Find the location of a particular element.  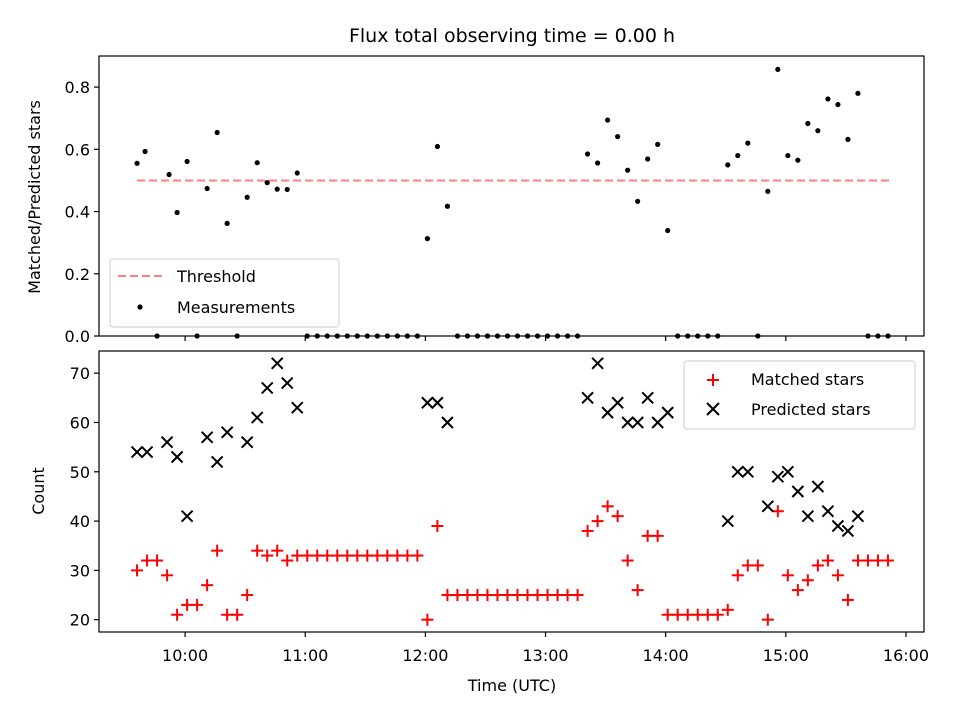

bottom-xtick-label: 11:00 is located at coordinates (305, 655).